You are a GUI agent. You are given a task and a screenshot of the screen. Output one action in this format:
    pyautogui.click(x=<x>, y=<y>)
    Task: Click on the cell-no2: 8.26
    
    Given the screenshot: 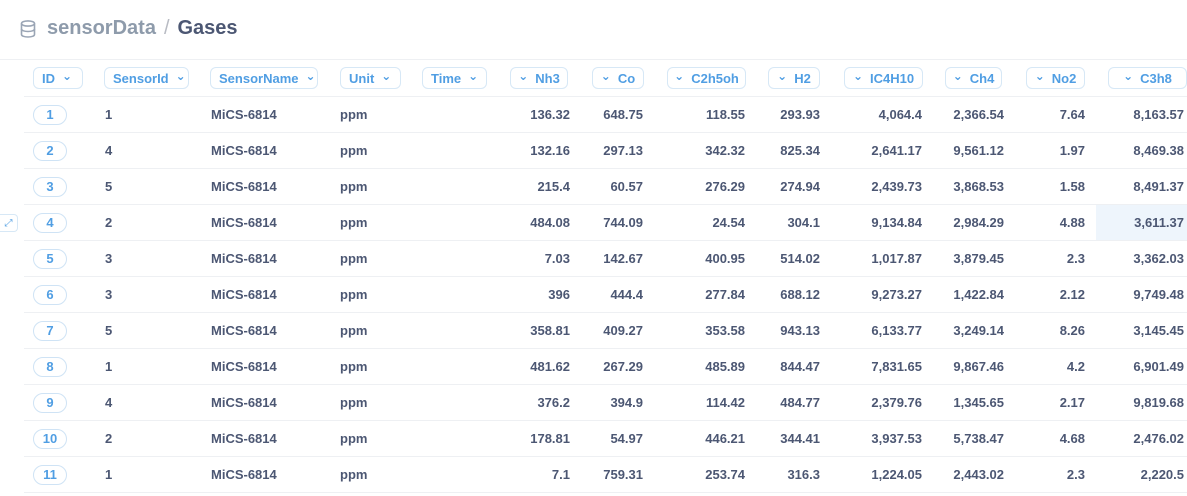 What is the action you would take?
    pyautogui.click(x=1072, y=330)
    